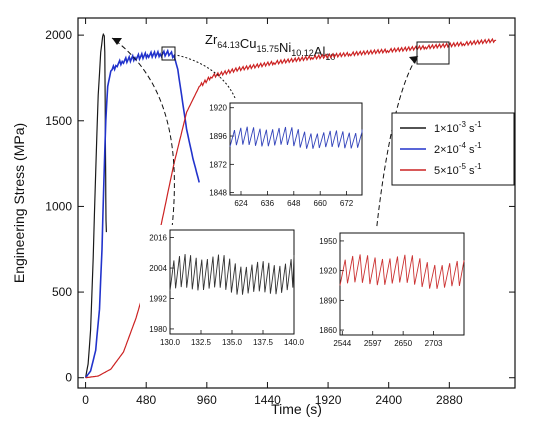 The width and height of the screenshot is (543, 430). What do you see at coordinates (403, 343) in the screenshot?
I see `inset-red-x-tick-label: 2650` at bounding box center [403, 343].